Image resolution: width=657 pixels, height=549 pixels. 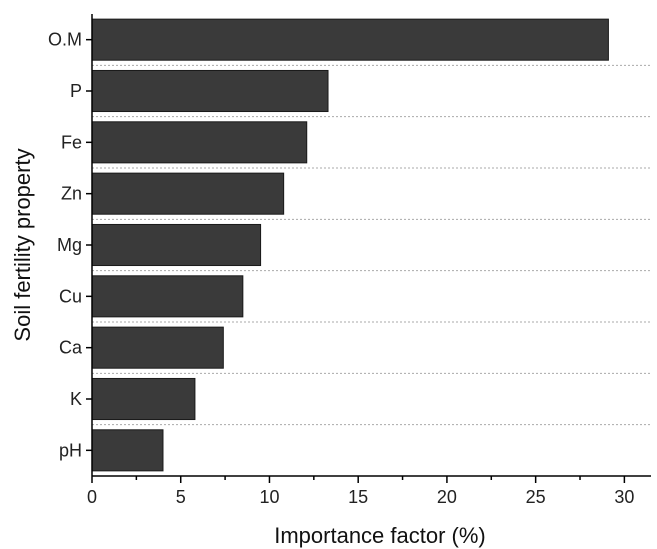 I want to click on x-axis-title: Importance factor (%), so click(x=380, y=535).